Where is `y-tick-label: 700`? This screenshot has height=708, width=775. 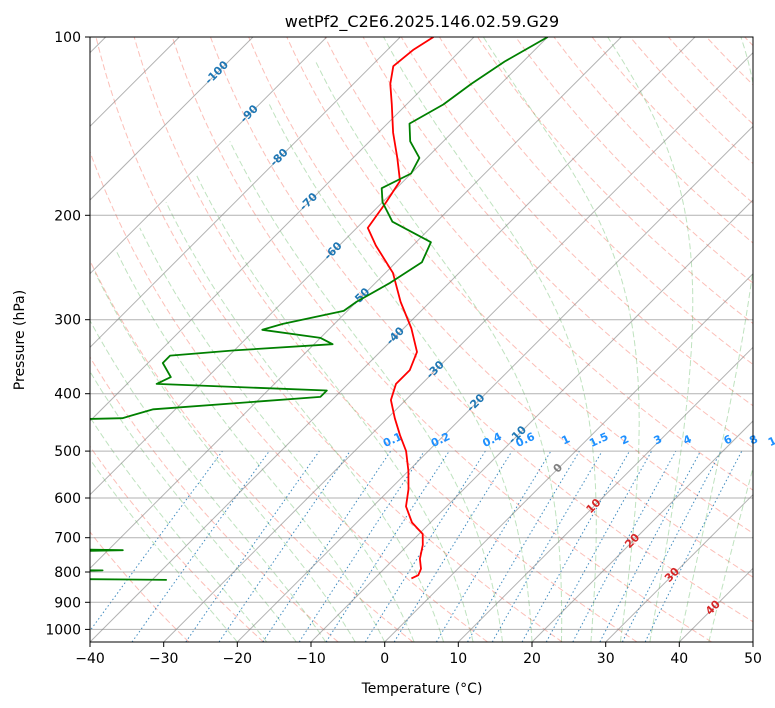 y-tick-label: 700 is located at coordinates (67, 539).